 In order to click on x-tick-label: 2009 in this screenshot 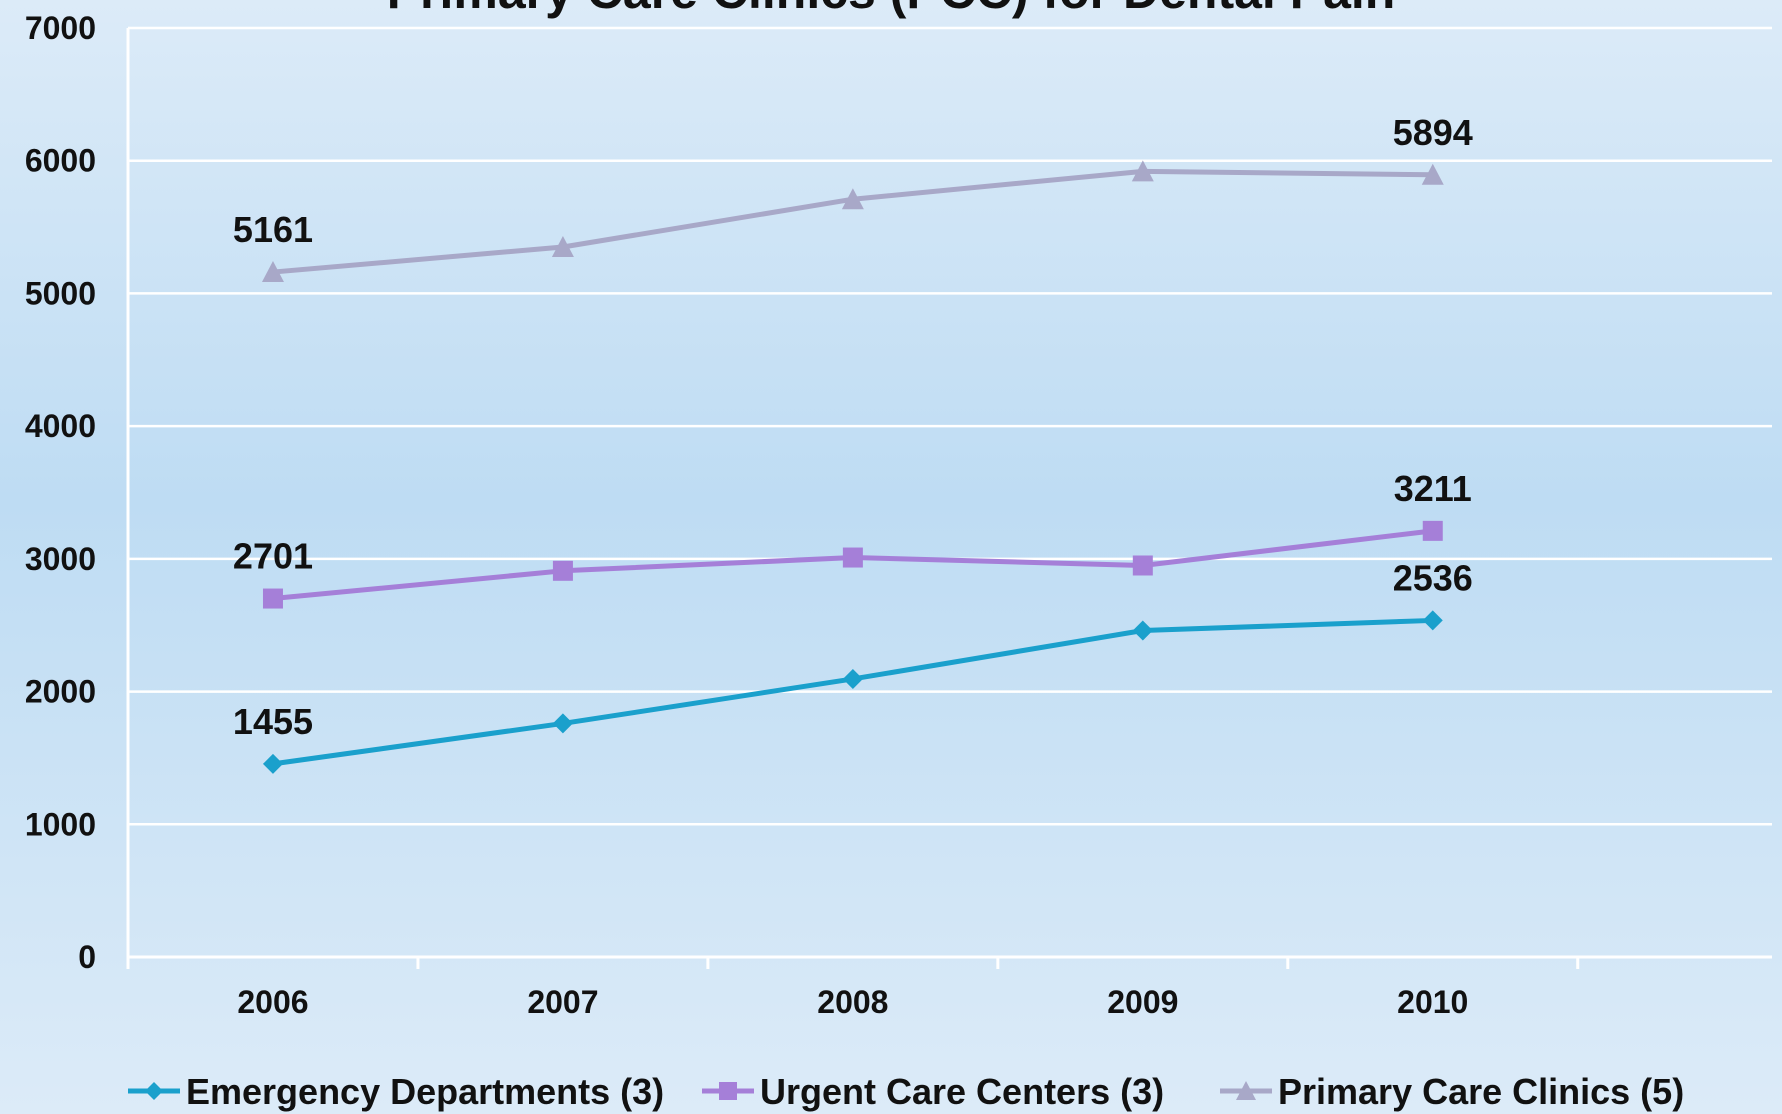, I will do `click(1142, 1002)`.